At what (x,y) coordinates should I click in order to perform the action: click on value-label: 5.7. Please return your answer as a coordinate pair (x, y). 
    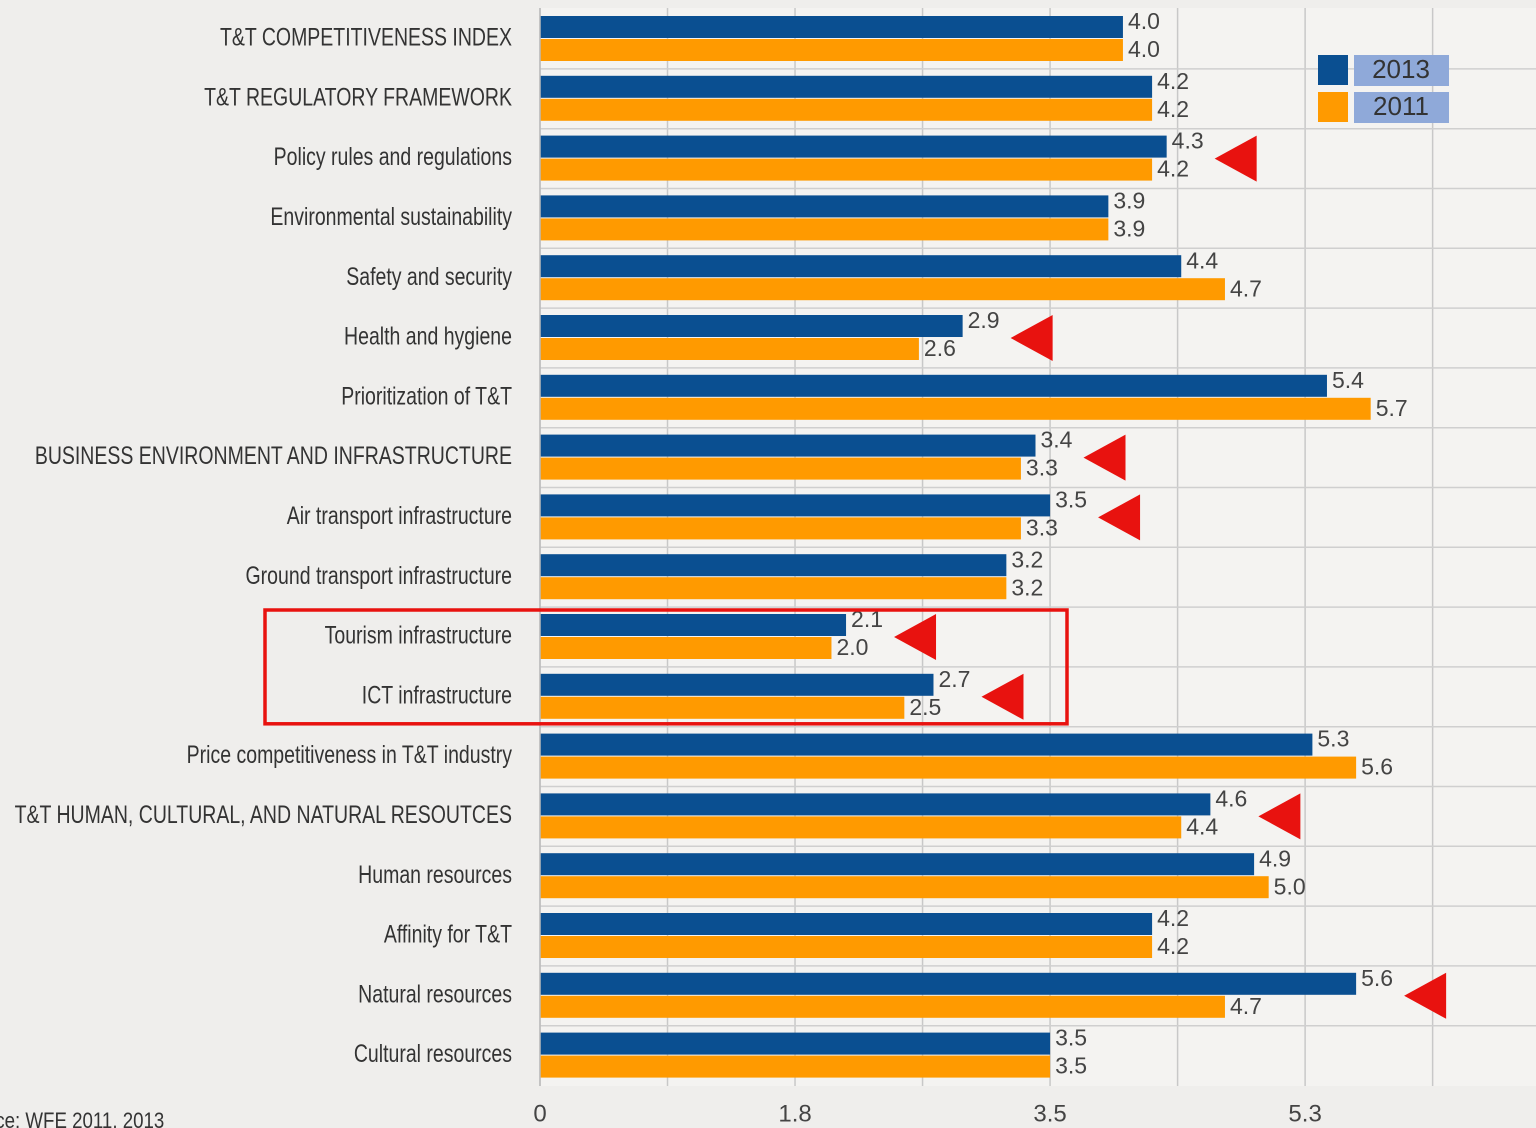
    Looking at the image, I should click on (1392, 408).